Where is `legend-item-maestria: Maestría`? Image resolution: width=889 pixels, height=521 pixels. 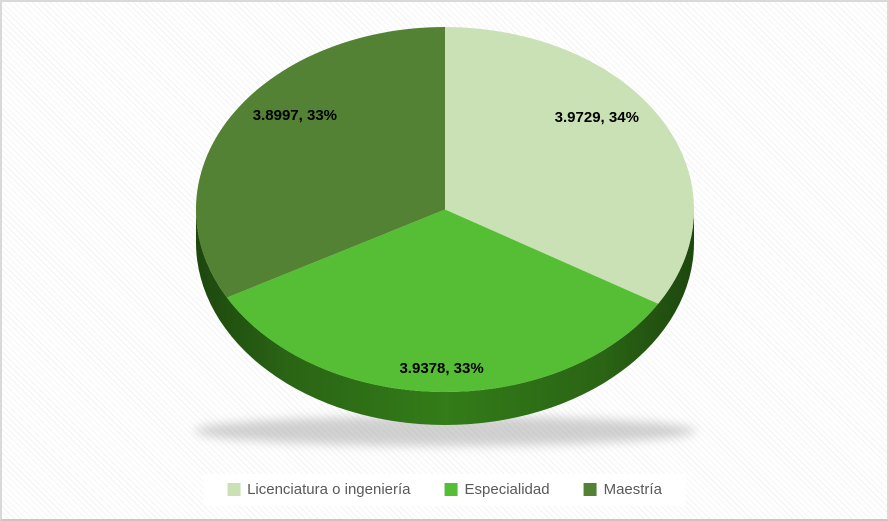 legend-item-maestria: Maestría is located at coordinates (622, 489).